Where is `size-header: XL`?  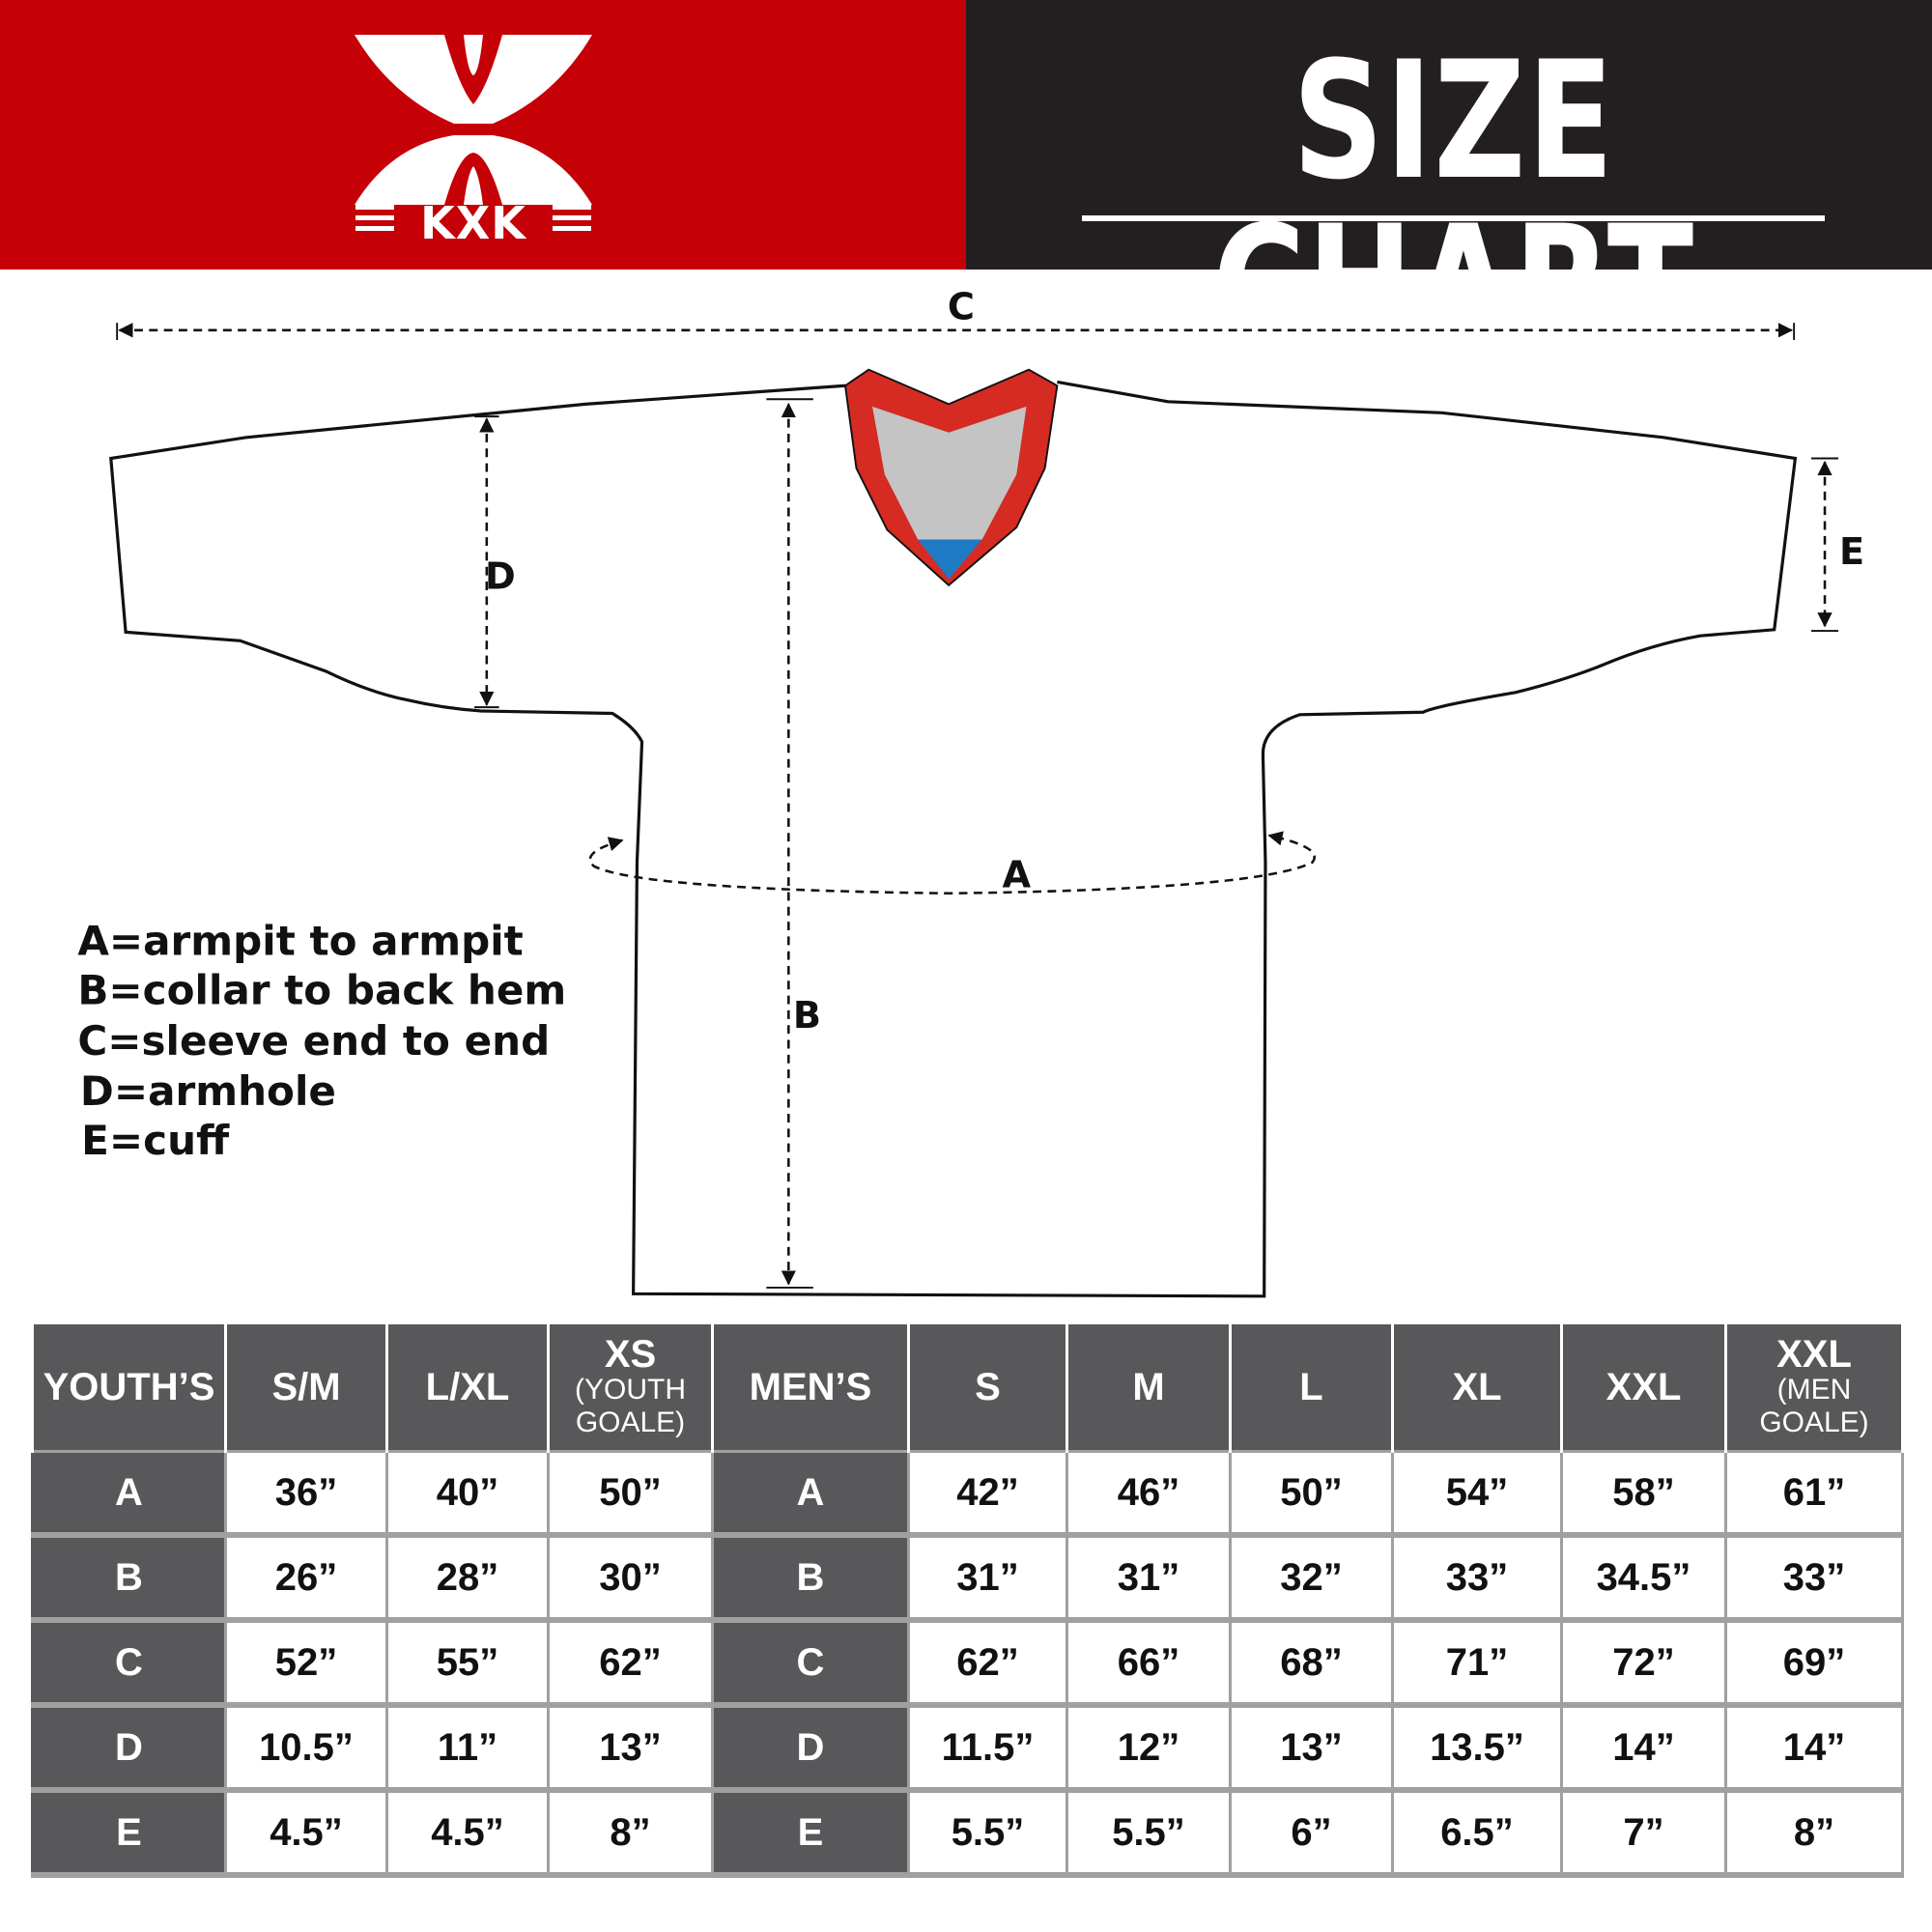
size-header: XL is located at coordinates (1477, 1388).